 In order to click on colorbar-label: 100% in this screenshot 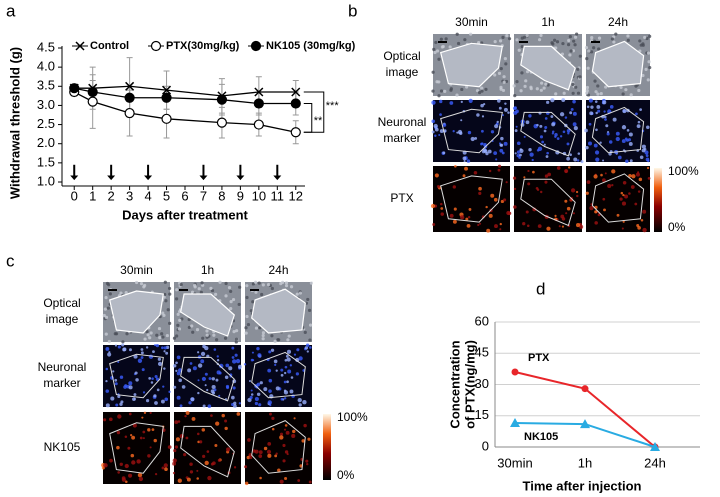, I will do `click(352, 417)`.